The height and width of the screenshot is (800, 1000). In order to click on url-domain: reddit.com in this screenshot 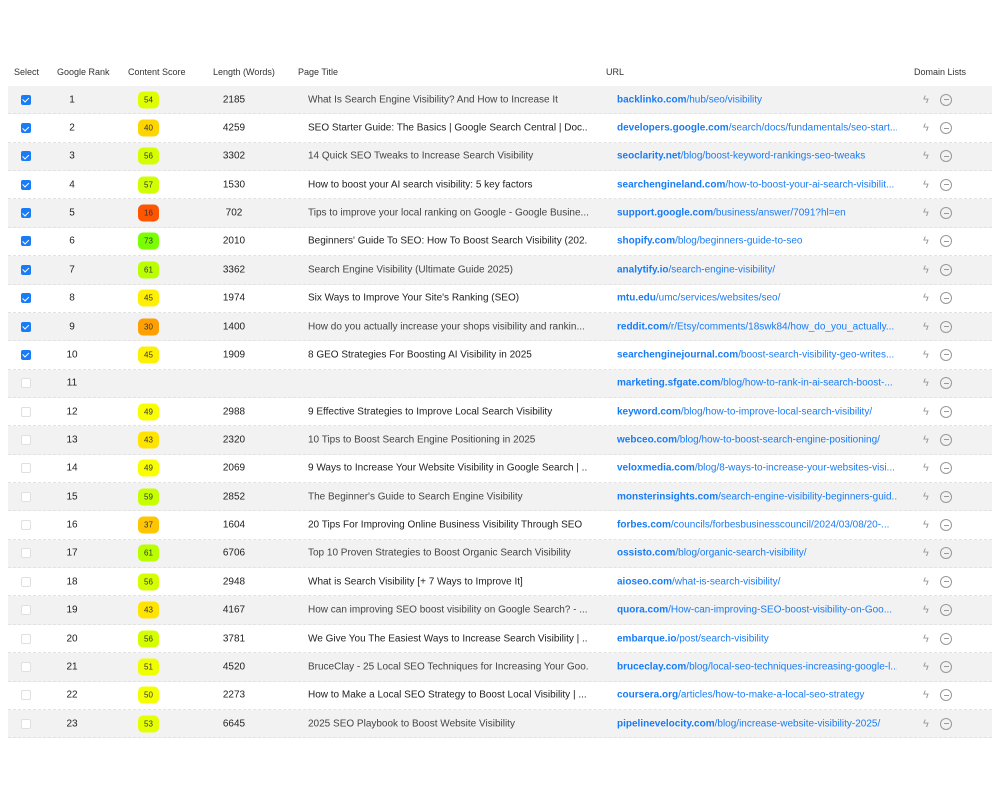, I will do `click(643, 327)`.